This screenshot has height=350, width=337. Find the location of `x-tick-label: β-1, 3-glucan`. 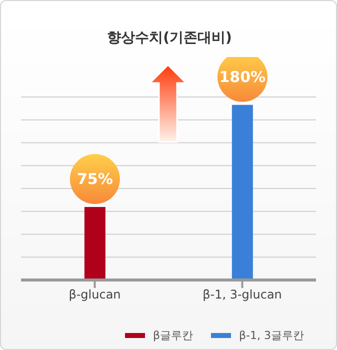

x-tick-label: β-1, 3-glucan is located at coordinates (242, 295).